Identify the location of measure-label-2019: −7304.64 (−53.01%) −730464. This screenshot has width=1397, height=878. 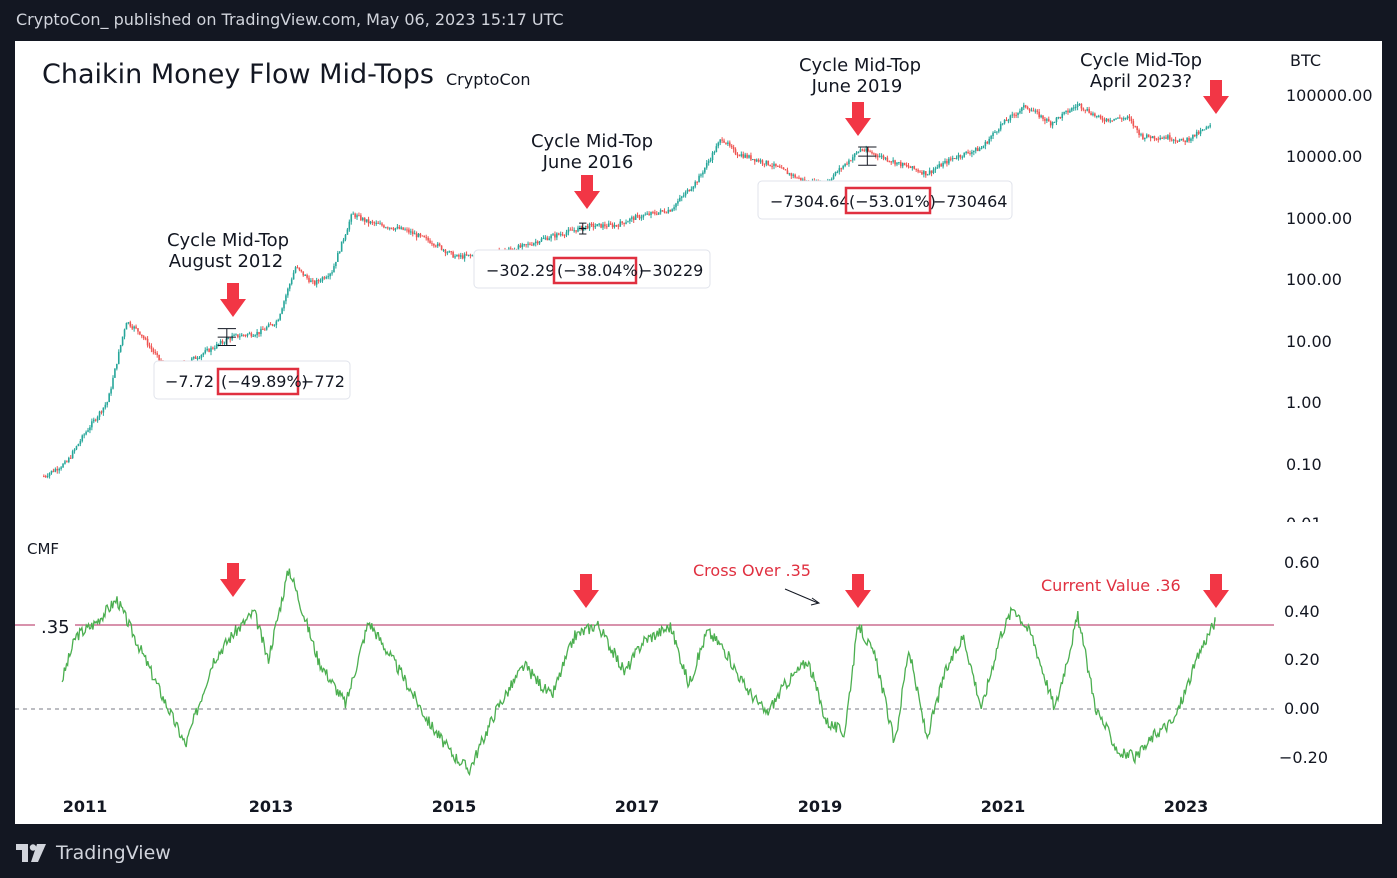
(885, 200).